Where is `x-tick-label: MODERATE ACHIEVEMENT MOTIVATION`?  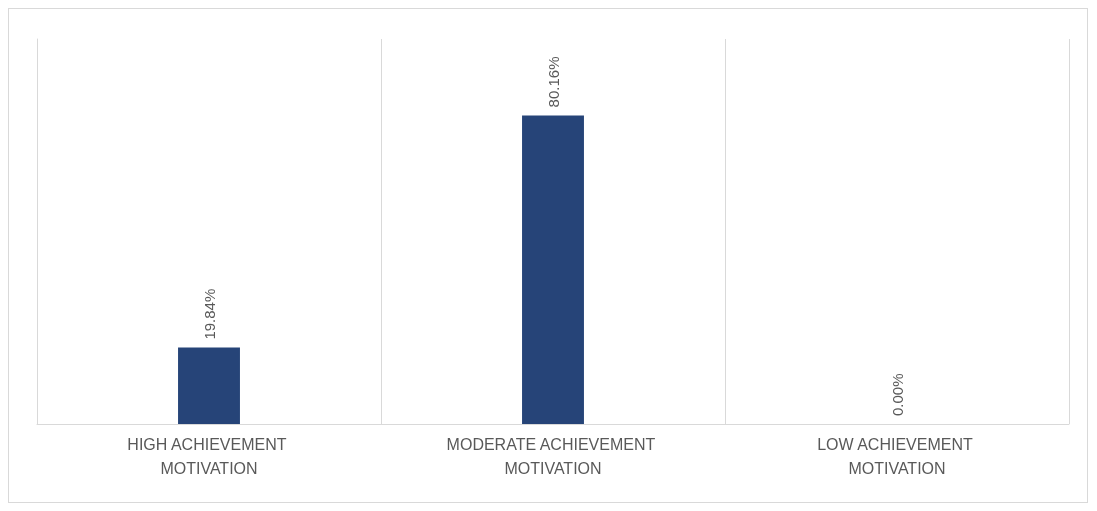 x-tick-label: MODERATE ACHIEVEMENT MOTIVATION is located at coordinates (553, 456).